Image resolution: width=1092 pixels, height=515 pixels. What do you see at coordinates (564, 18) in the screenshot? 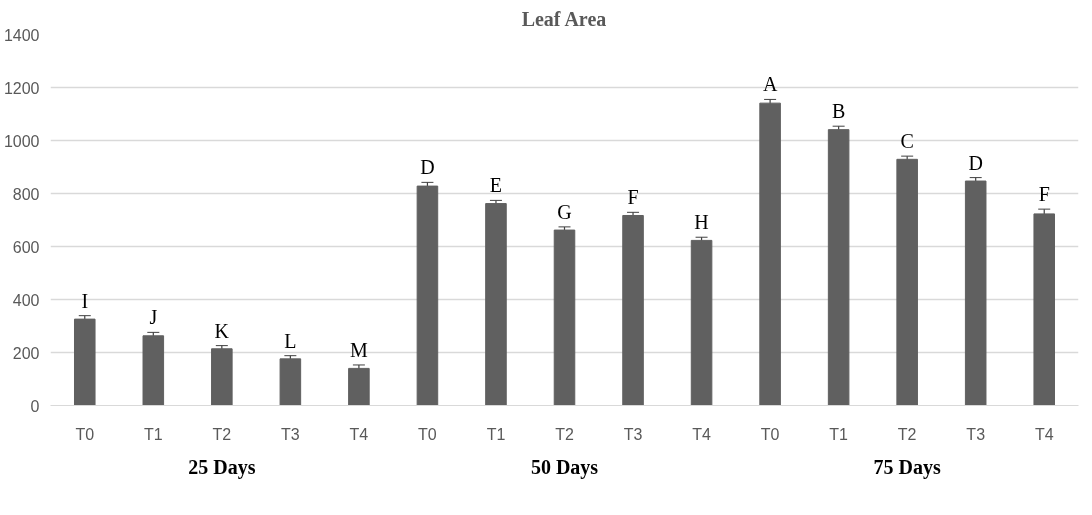
I see `chart-title: Leaf Area` at bounding box center [564, 18].